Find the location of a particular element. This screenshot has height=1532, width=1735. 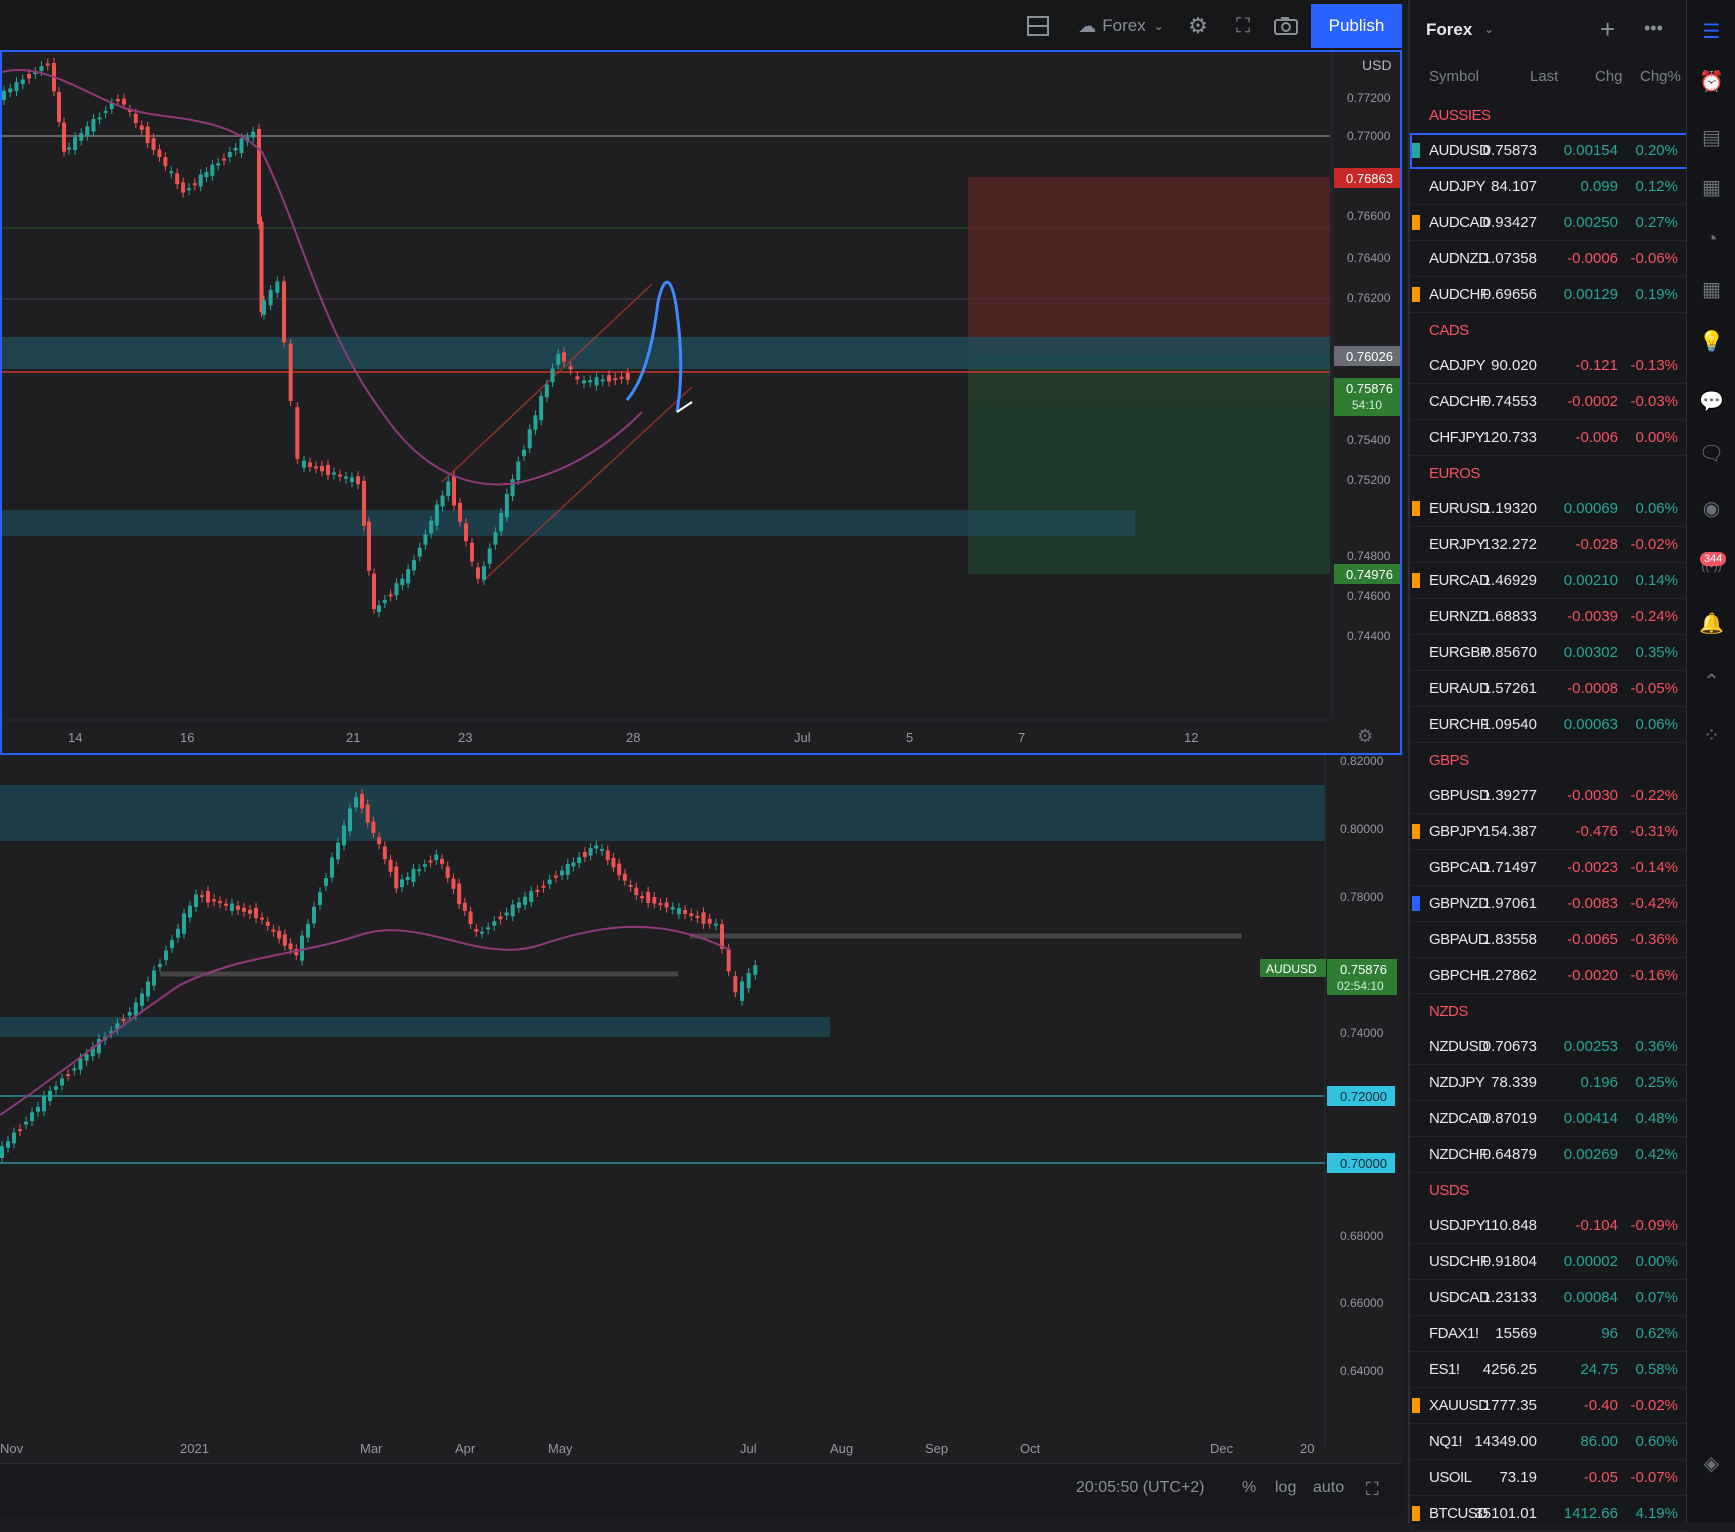

percent-toggle: % is located at coordinates (1249, 1487).